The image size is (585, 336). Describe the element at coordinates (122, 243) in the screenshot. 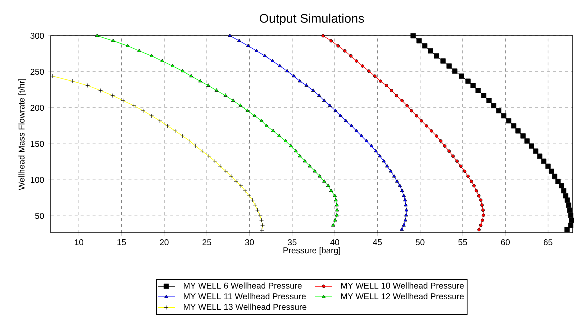

I see `x-tick-label: 15` at that location.